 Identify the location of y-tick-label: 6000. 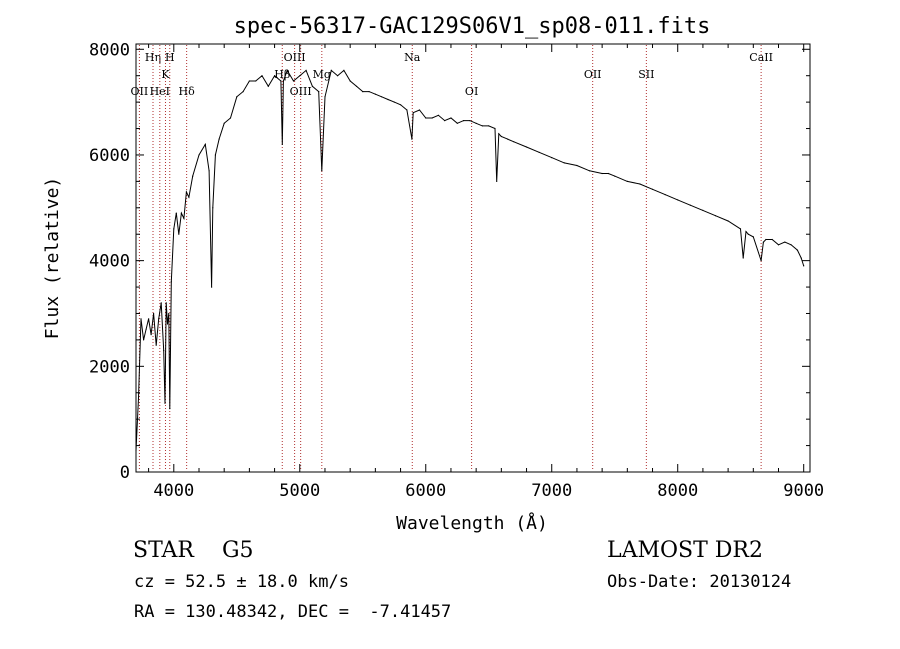
(109, 156).